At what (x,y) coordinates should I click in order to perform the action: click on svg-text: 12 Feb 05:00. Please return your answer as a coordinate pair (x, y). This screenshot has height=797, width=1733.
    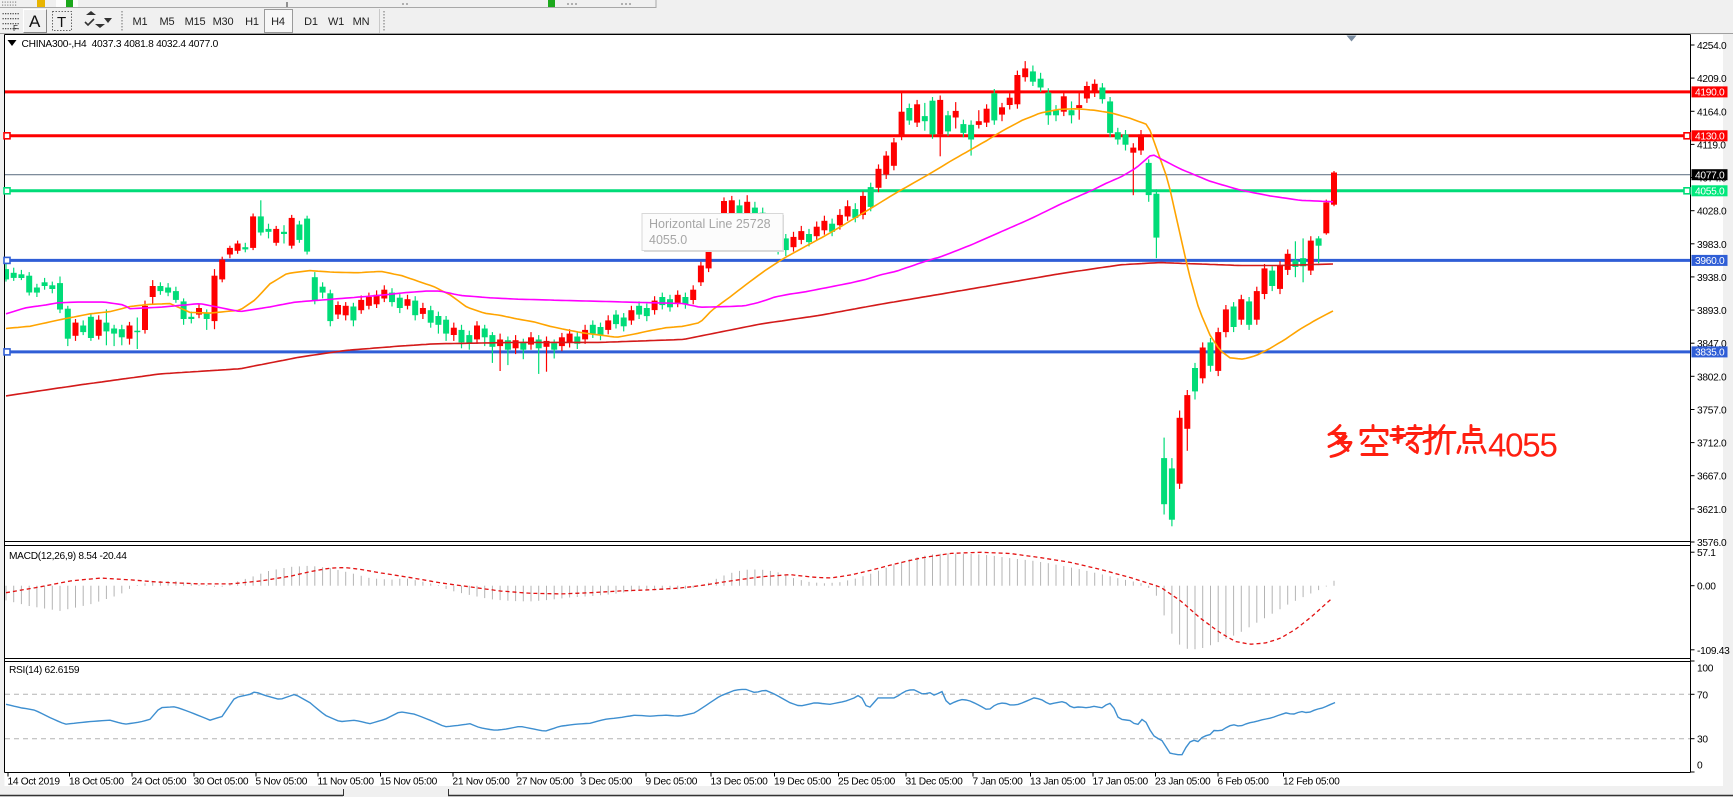
    Looking at the image, I should click on (1311, 782).